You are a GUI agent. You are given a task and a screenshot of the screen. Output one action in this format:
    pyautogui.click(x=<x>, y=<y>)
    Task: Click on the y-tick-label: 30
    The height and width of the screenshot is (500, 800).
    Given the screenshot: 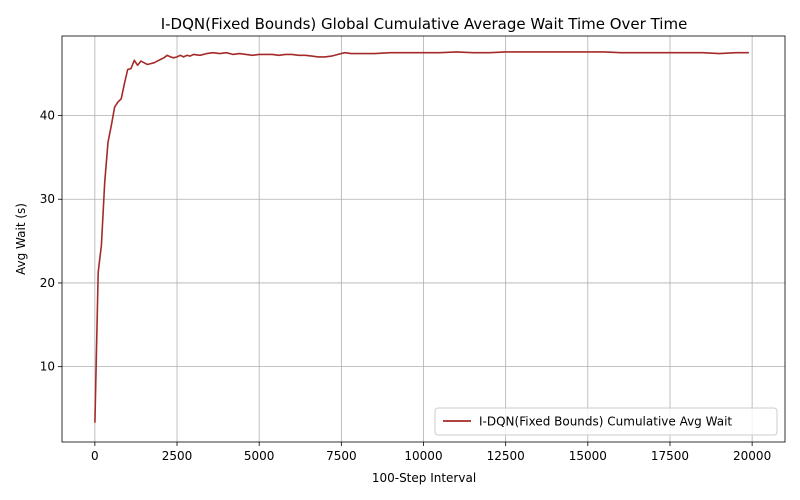 What is the action you would take?
    pyautogui.click(x=47, y=199)
    